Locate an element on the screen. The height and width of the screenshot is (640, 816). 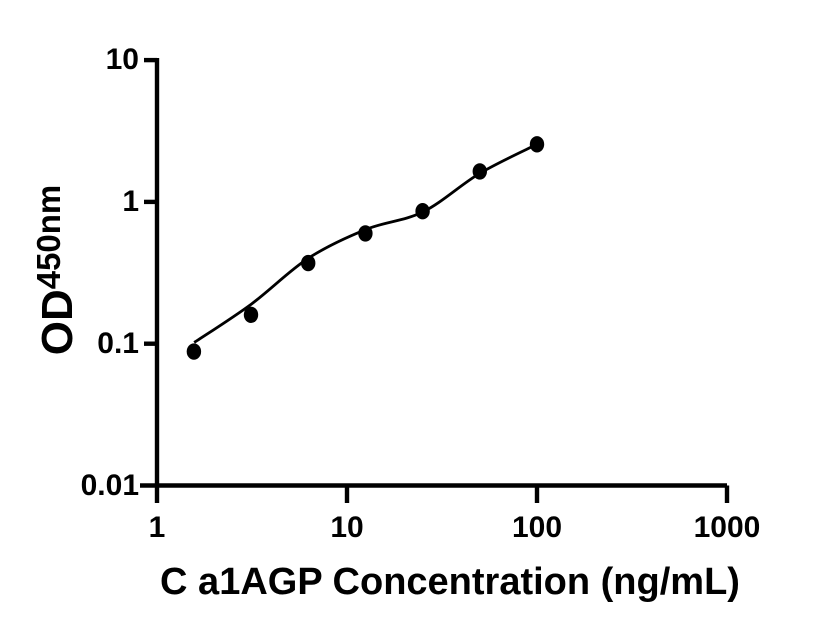
y-axis-title-main: OD is located at coordinates (57, 322).